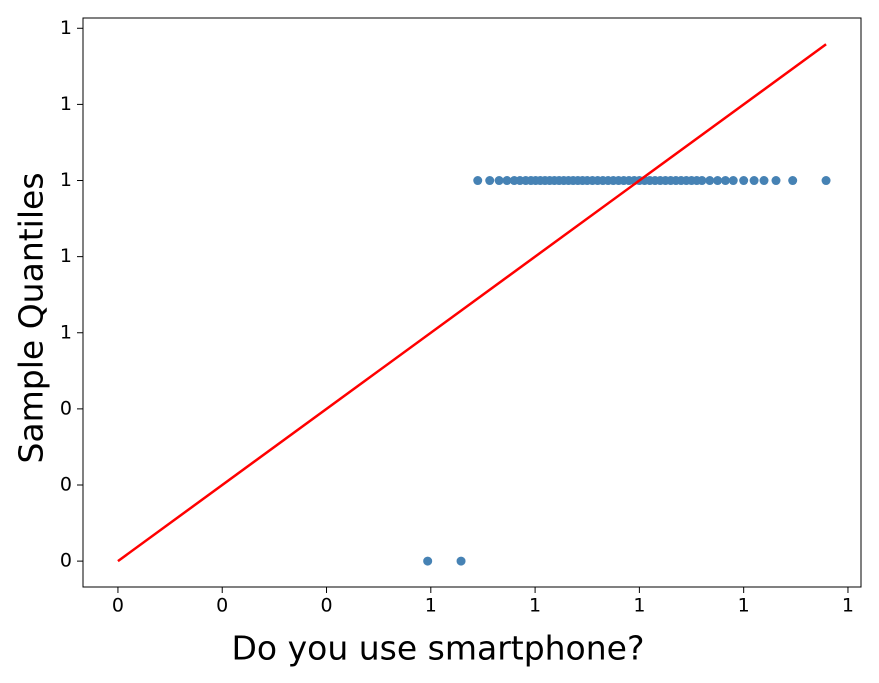 This screenshot has width=879, height=683. What do you see at coordinates (31, 317) in the screenshot?
I see `y-axis-label: Sample Quantiles` at bounding box center [31, 317].